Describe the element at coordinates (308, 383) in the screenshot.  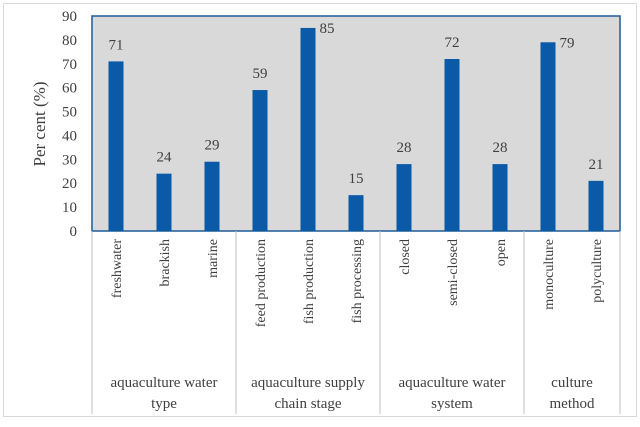
I see `group-label: aquaculture supply` at that location.